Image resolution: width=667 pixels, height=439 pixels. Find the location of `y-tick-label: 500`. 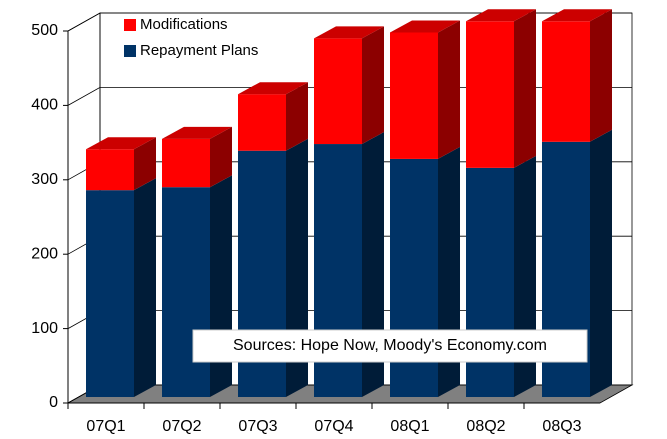

y-tick-label: 500 is located at coordinates (44, 30).